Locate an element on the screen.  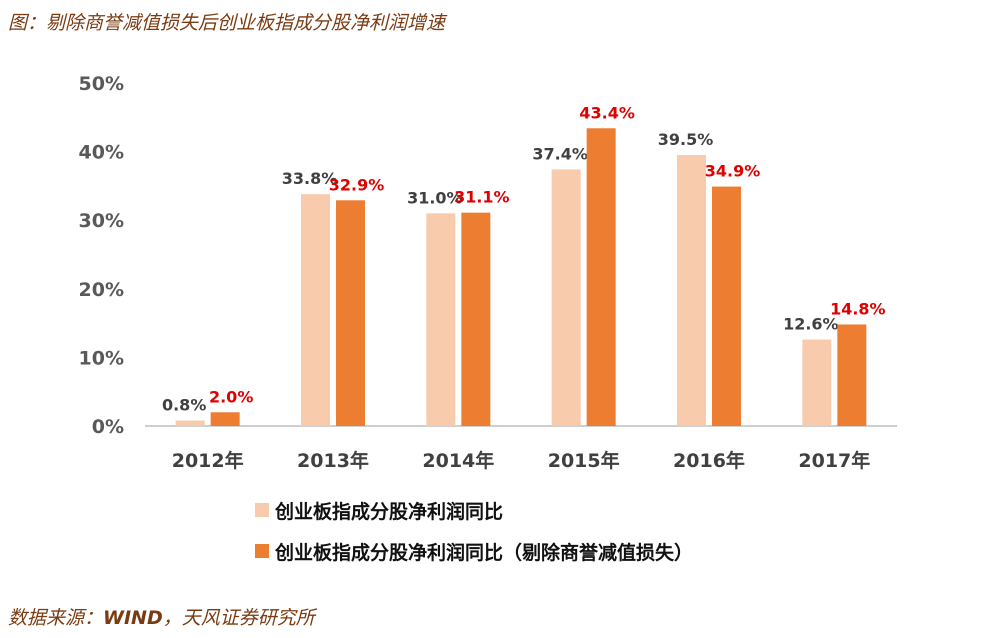
data-label-series-2: 43.4% is located at coordinates (607, 112).